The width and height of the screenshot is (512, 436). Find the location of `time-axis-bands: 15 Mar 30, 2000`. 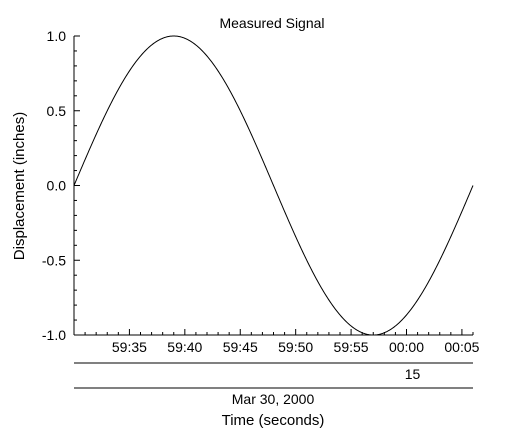

time-axis-bands: 15 Mar 30, 2000 is located at coordinates (273, 384).